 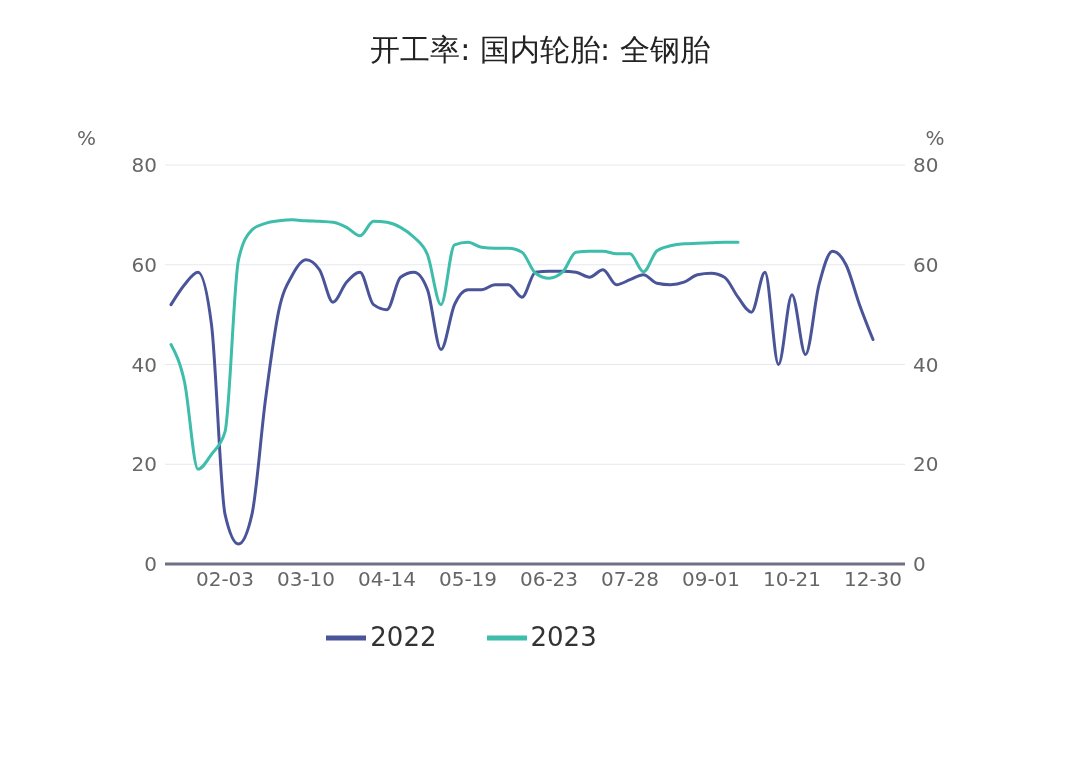 I want to click on x-tick-label: 06-23, so click(x=549, y=579).